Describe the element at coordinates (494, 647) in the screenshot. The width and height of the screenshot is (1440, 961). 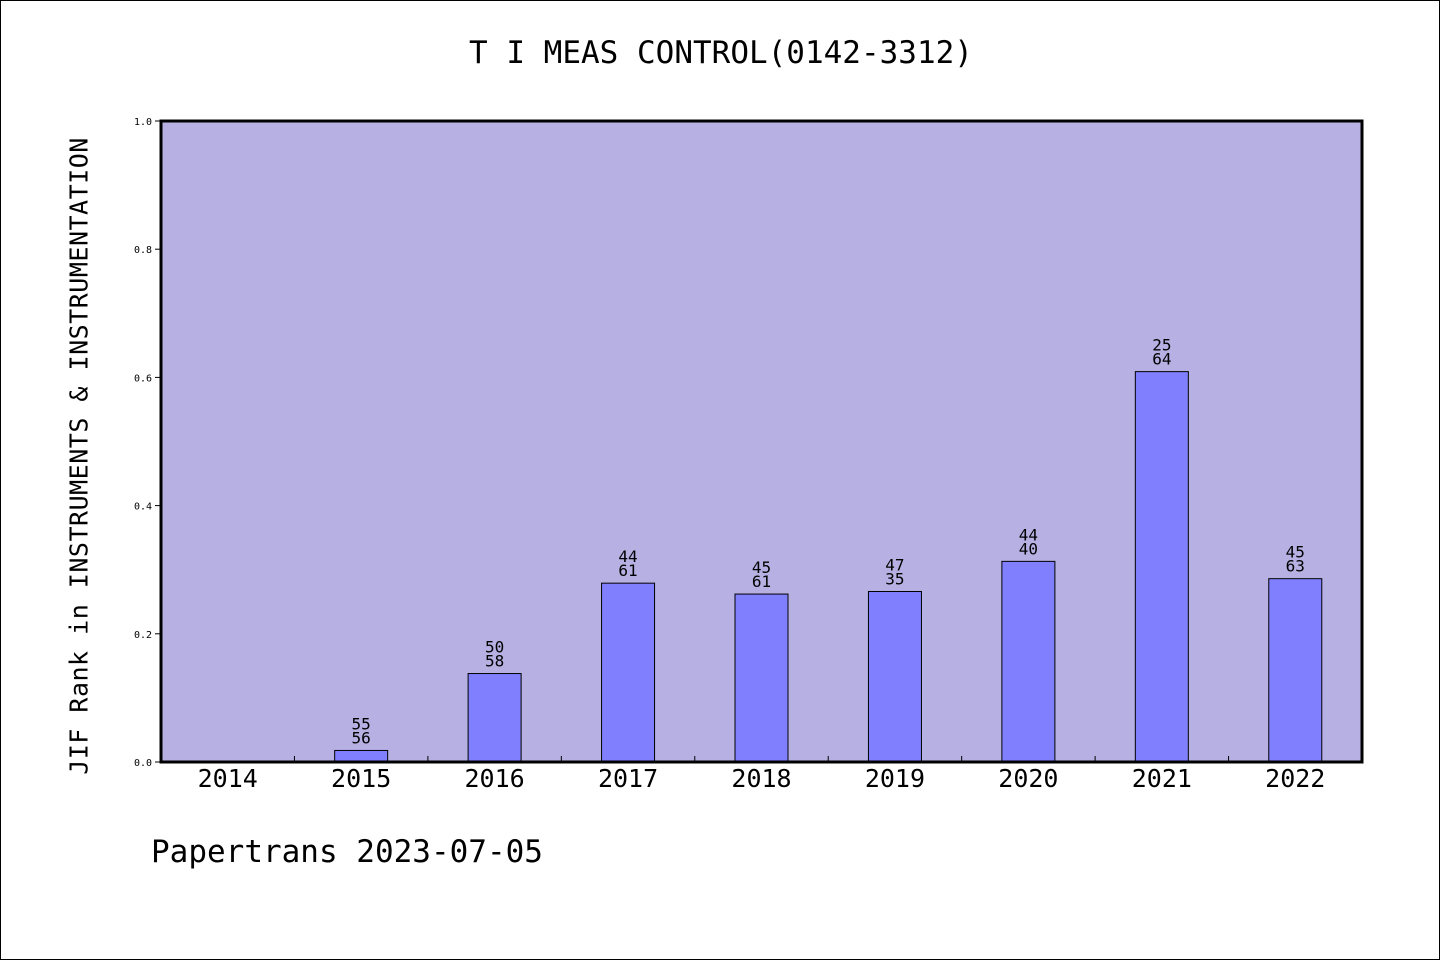
I see `data-label-rank: 50` at that location.